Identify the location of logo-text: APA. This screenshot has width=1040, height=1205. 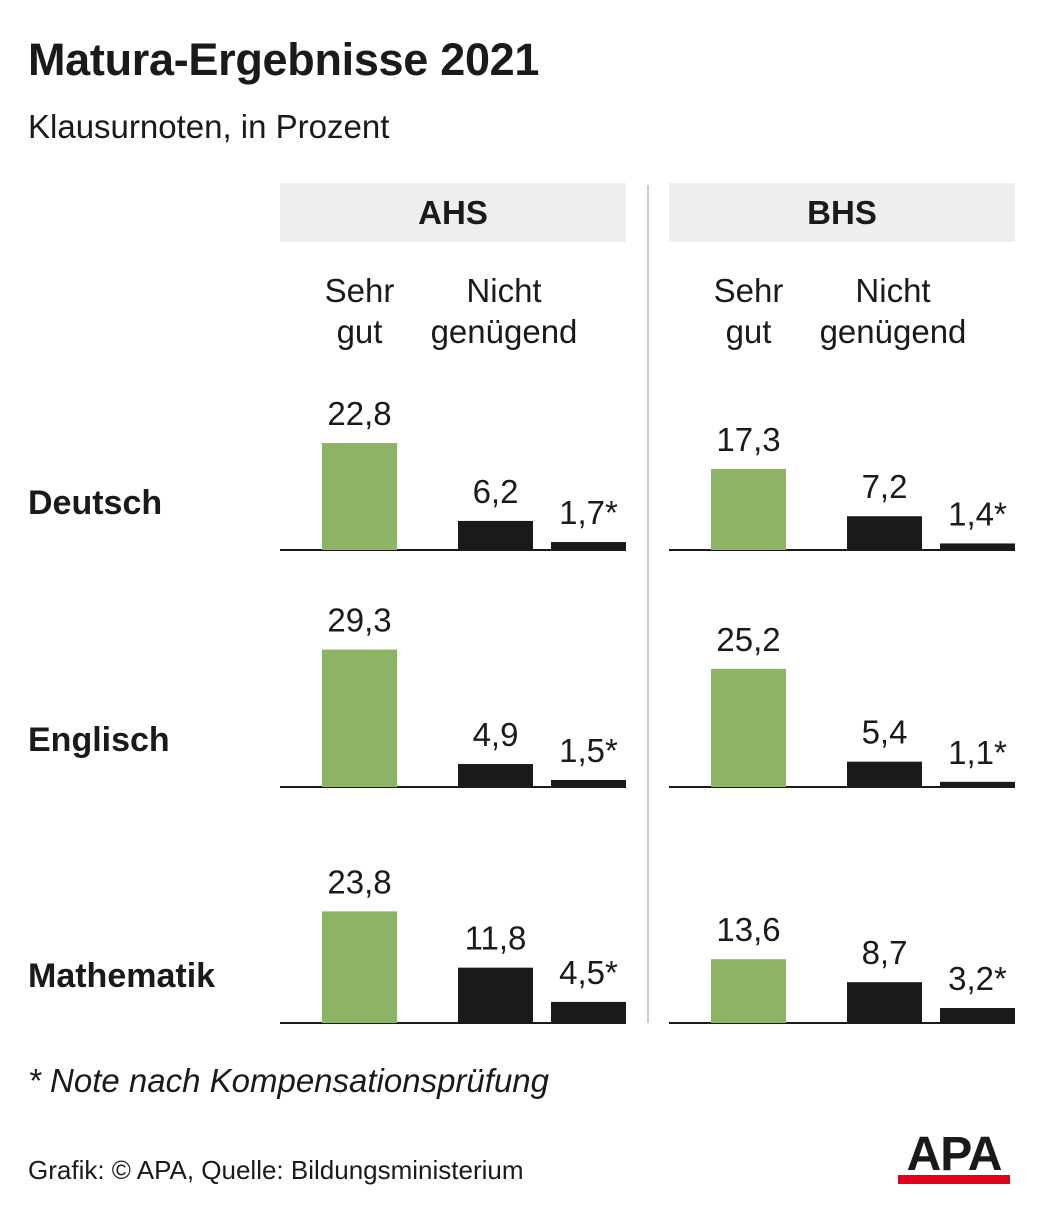
(954, 1154).